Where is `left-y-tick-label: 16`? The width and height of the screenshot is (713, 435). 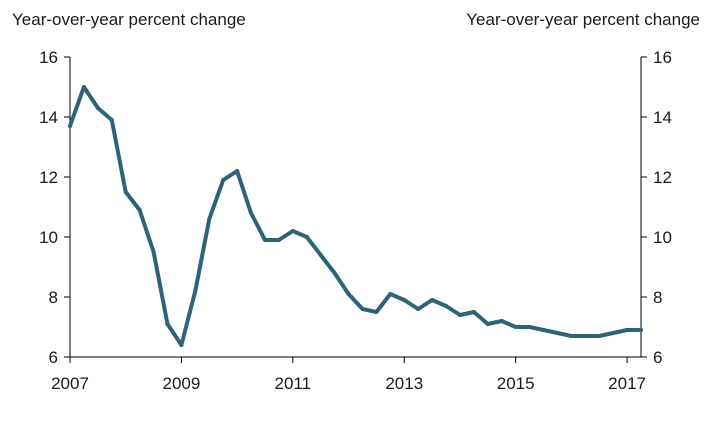 left-y-tick-label: 16 is located at coordinates (48, 57).